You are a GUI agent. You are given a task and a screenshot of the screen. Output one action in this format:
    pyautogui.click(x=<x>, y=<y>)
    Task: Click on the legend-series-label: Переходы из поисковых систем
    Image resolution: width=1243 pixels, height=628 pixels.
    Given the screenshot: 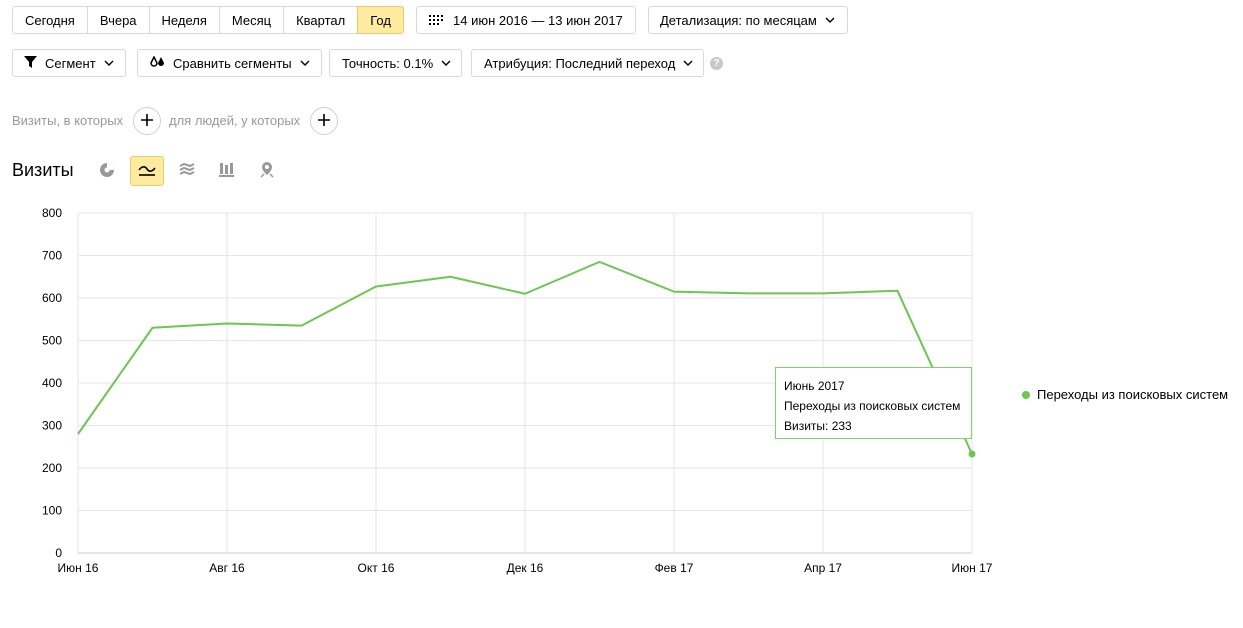 What is the action you would take?
    pyautogui.click(x=1133, y=394)
    